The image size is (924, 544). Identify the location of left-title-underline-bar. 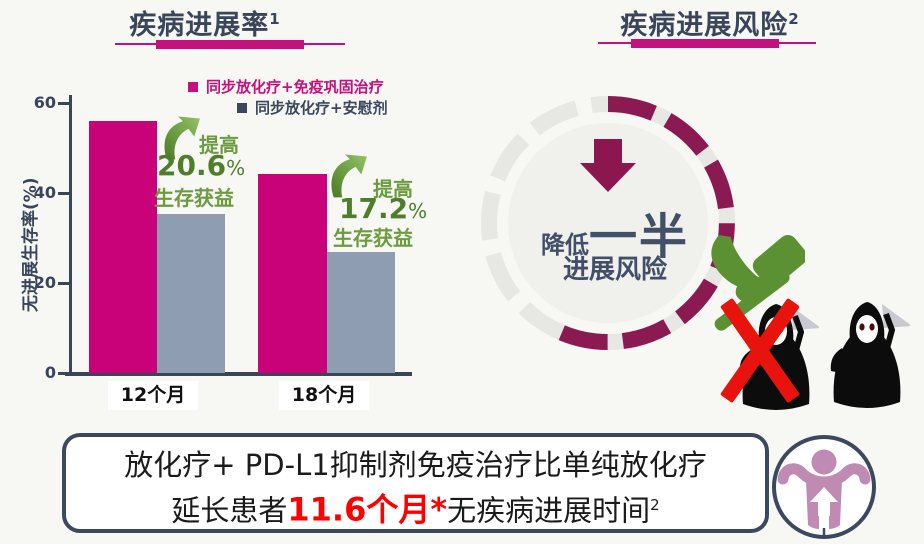
(230, 44).